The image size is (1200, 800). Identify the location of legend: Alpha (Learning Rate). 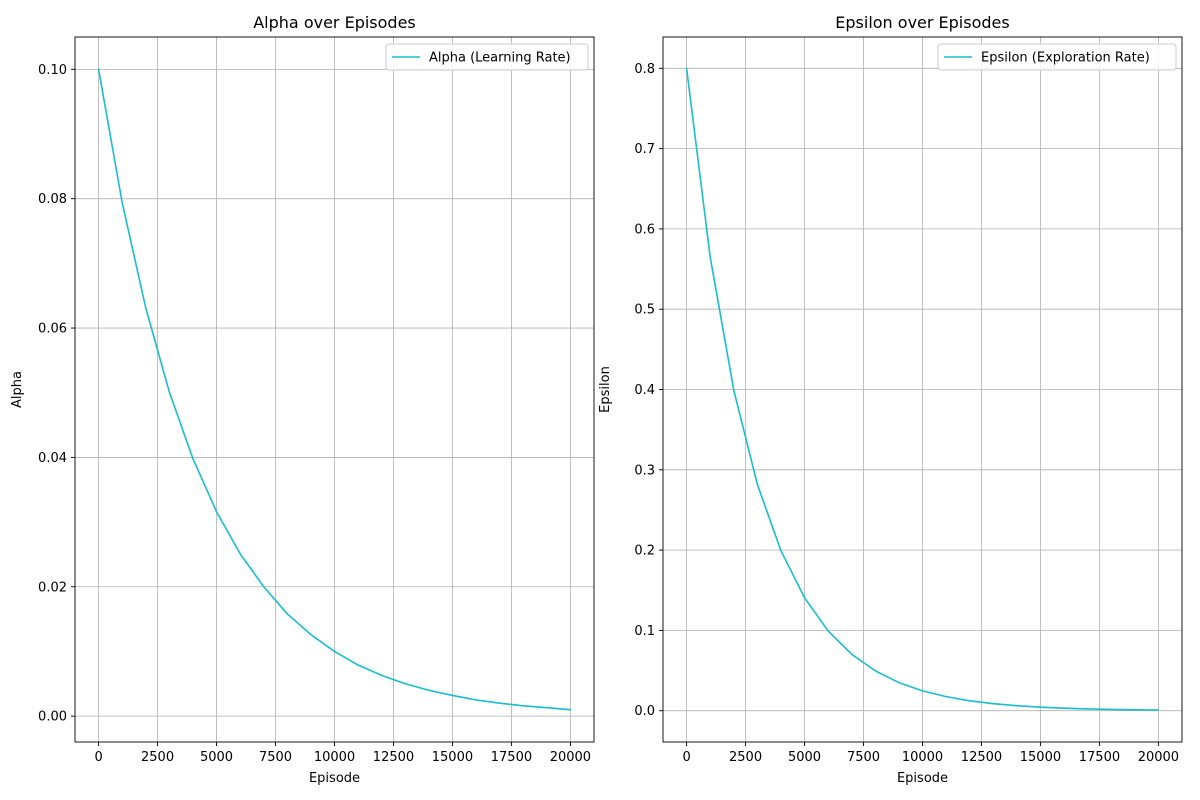
(487, 57).